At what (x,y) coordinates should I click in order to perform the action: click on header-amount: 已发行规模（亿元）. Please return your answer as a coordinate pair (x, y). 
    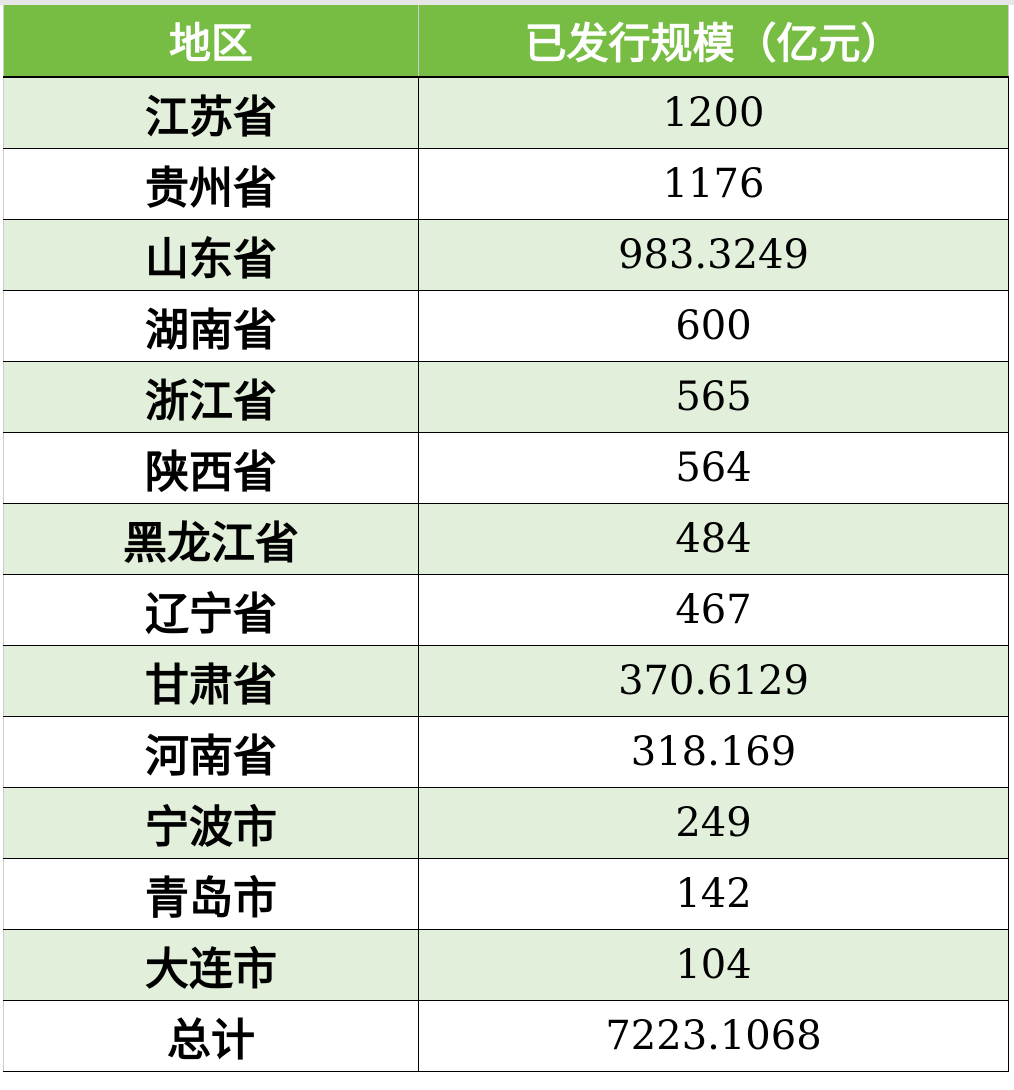
    Looking at the image, I should click on (713, 41).